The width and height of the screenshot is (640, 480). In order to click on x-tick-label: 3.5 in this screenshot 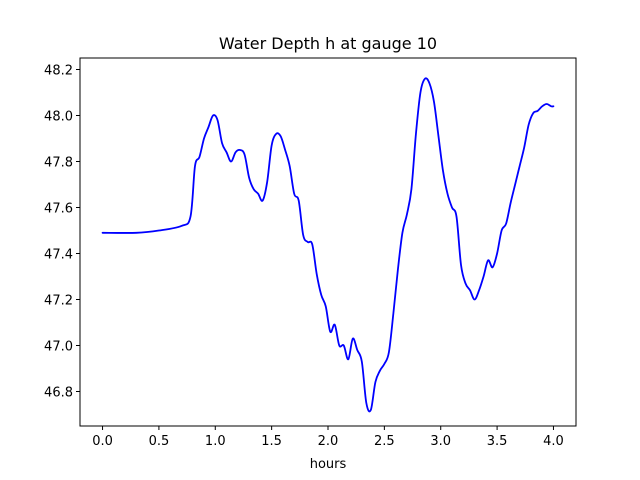, I will do `click(497, 441)`.